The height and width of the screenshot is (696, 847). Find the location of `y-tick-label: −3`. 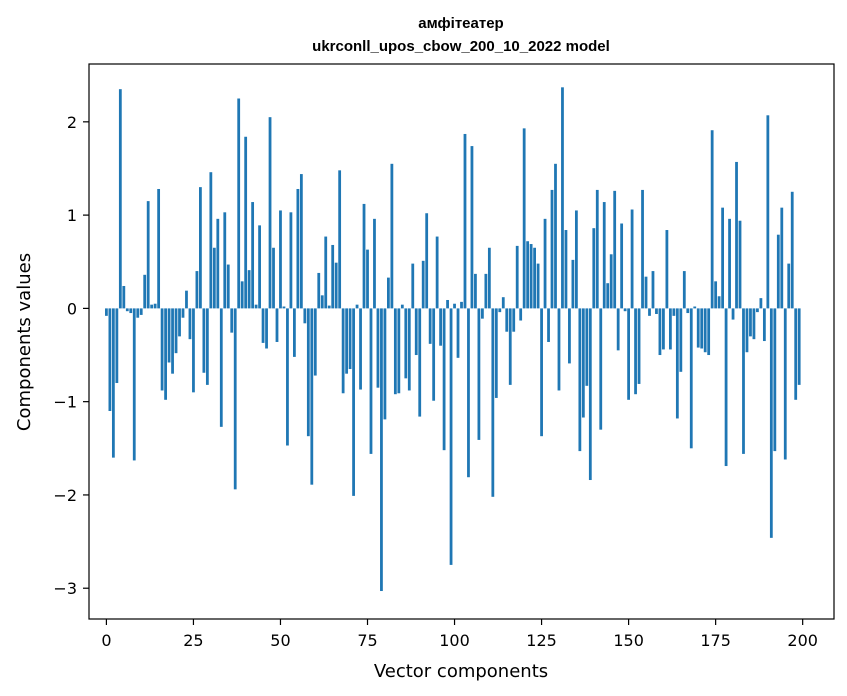

y-tick-label: −3 is located at coordinates (65, 588).